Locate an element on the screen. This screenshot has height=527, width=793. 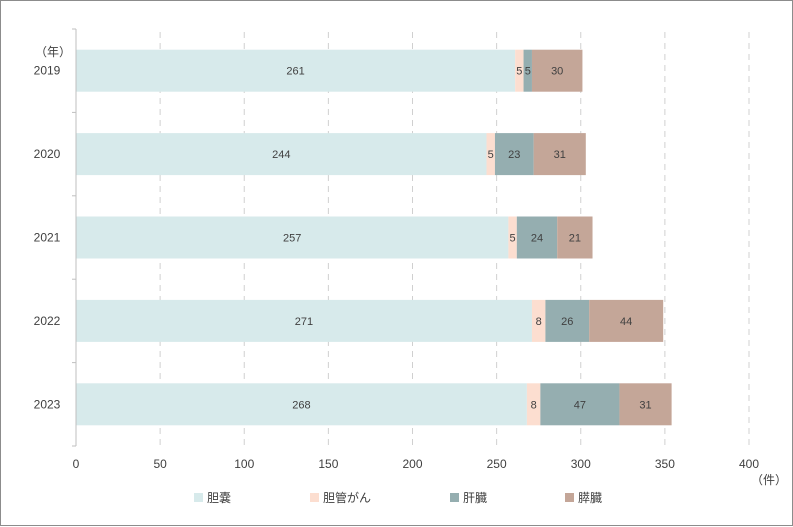
data-label: 271 is located at coordinates (304, 322).